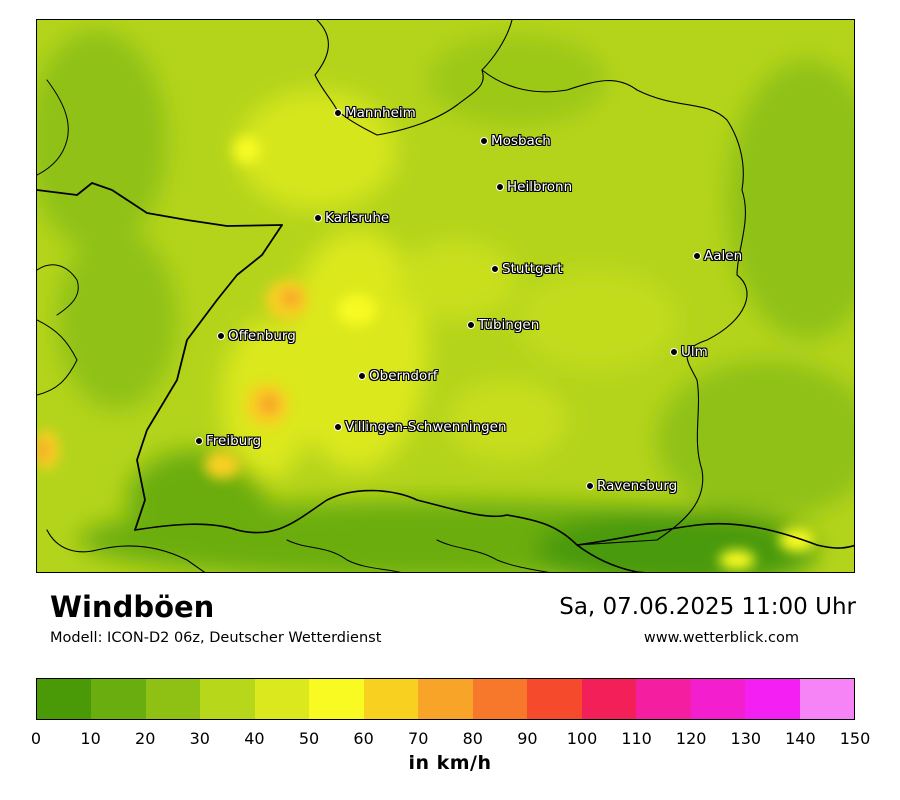 This screenshot has height=800, width=900. Describe the element at coordinates (855, 738) in the screenshot. I see `legend-tick-label: 150` at that location.